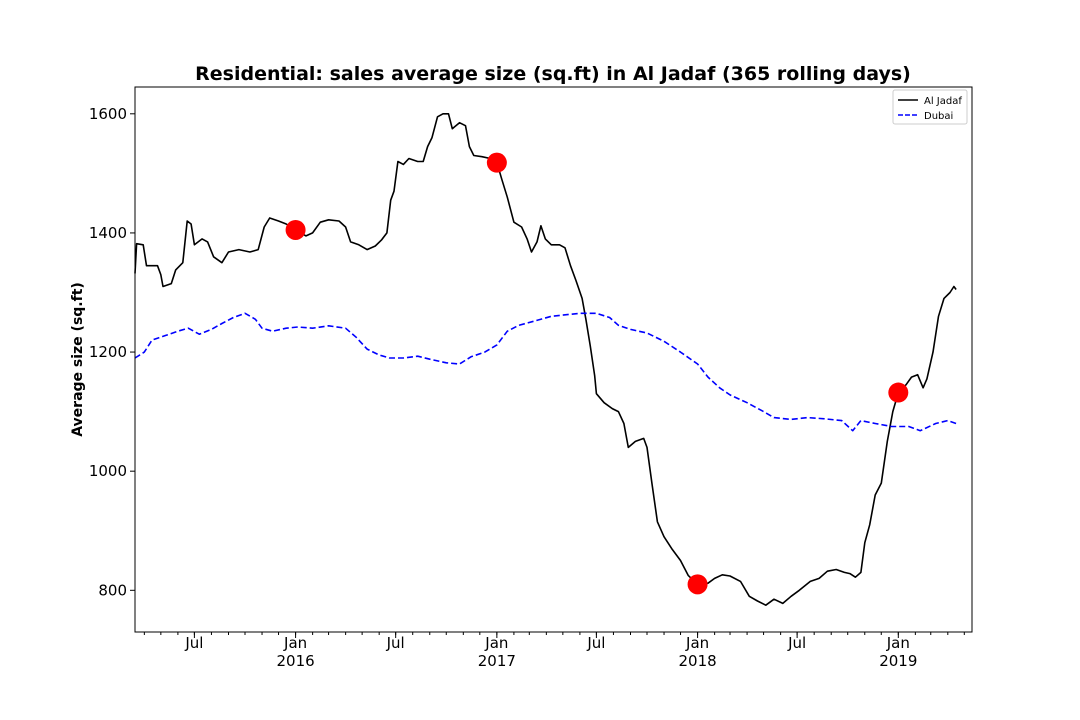 This screenshot has width=1080, height=720. What do you see at coordinates (112, 590) in the screenshot?
I see `y-tick-label: 800` at bounding box center [112, 590].